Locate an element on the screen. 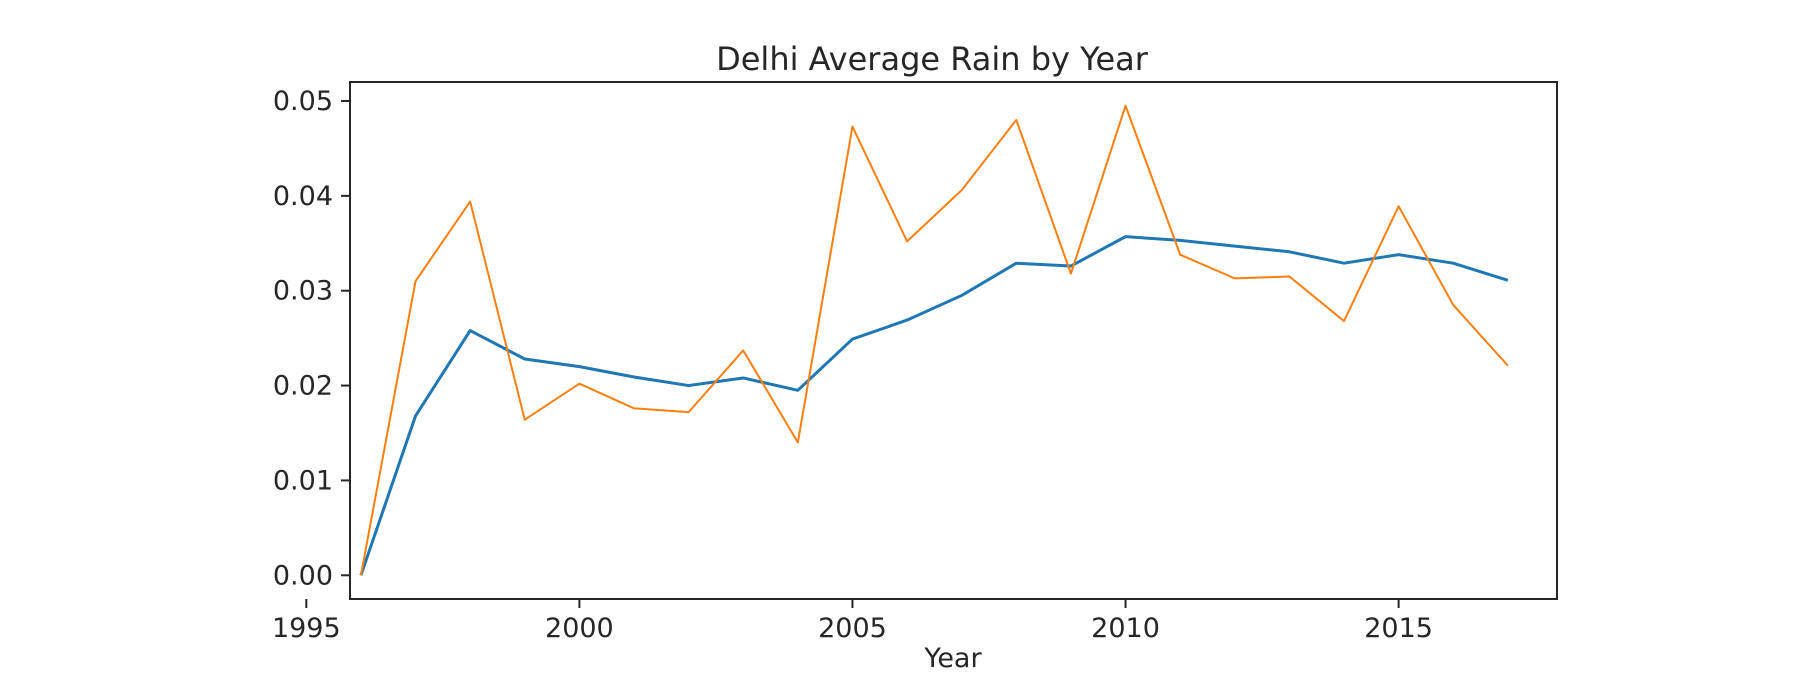 Image resolution: width=1804 pixels, height=677 pixels. y-axis: 0.00 0.01 0.02 0.03 0.04 0.05 is located at coordinates (311, 338).